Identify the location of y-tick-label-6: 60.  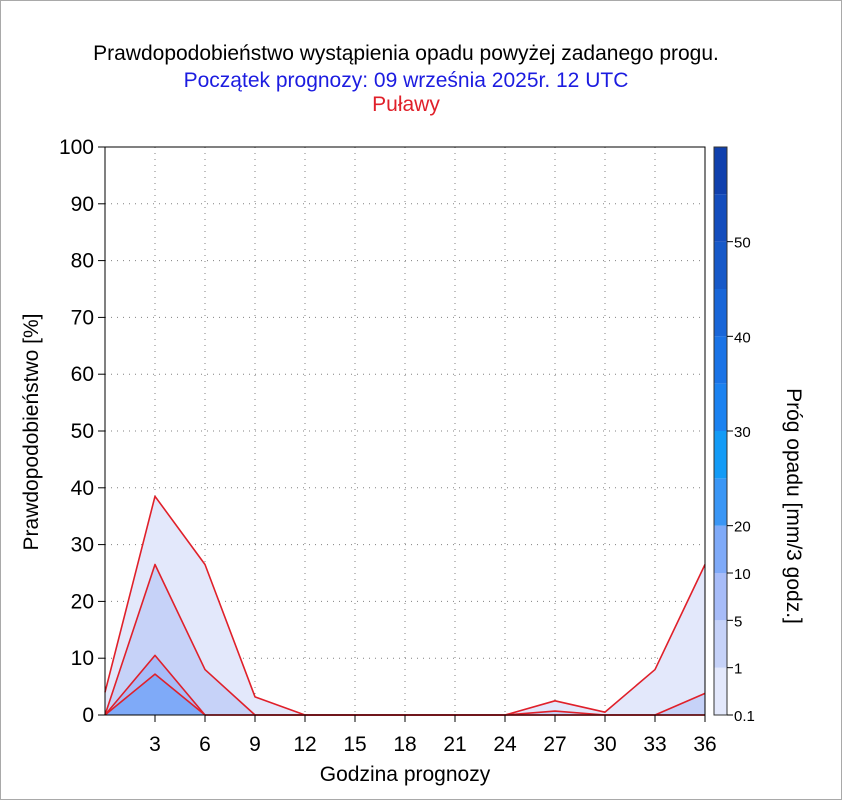
(82, 374).